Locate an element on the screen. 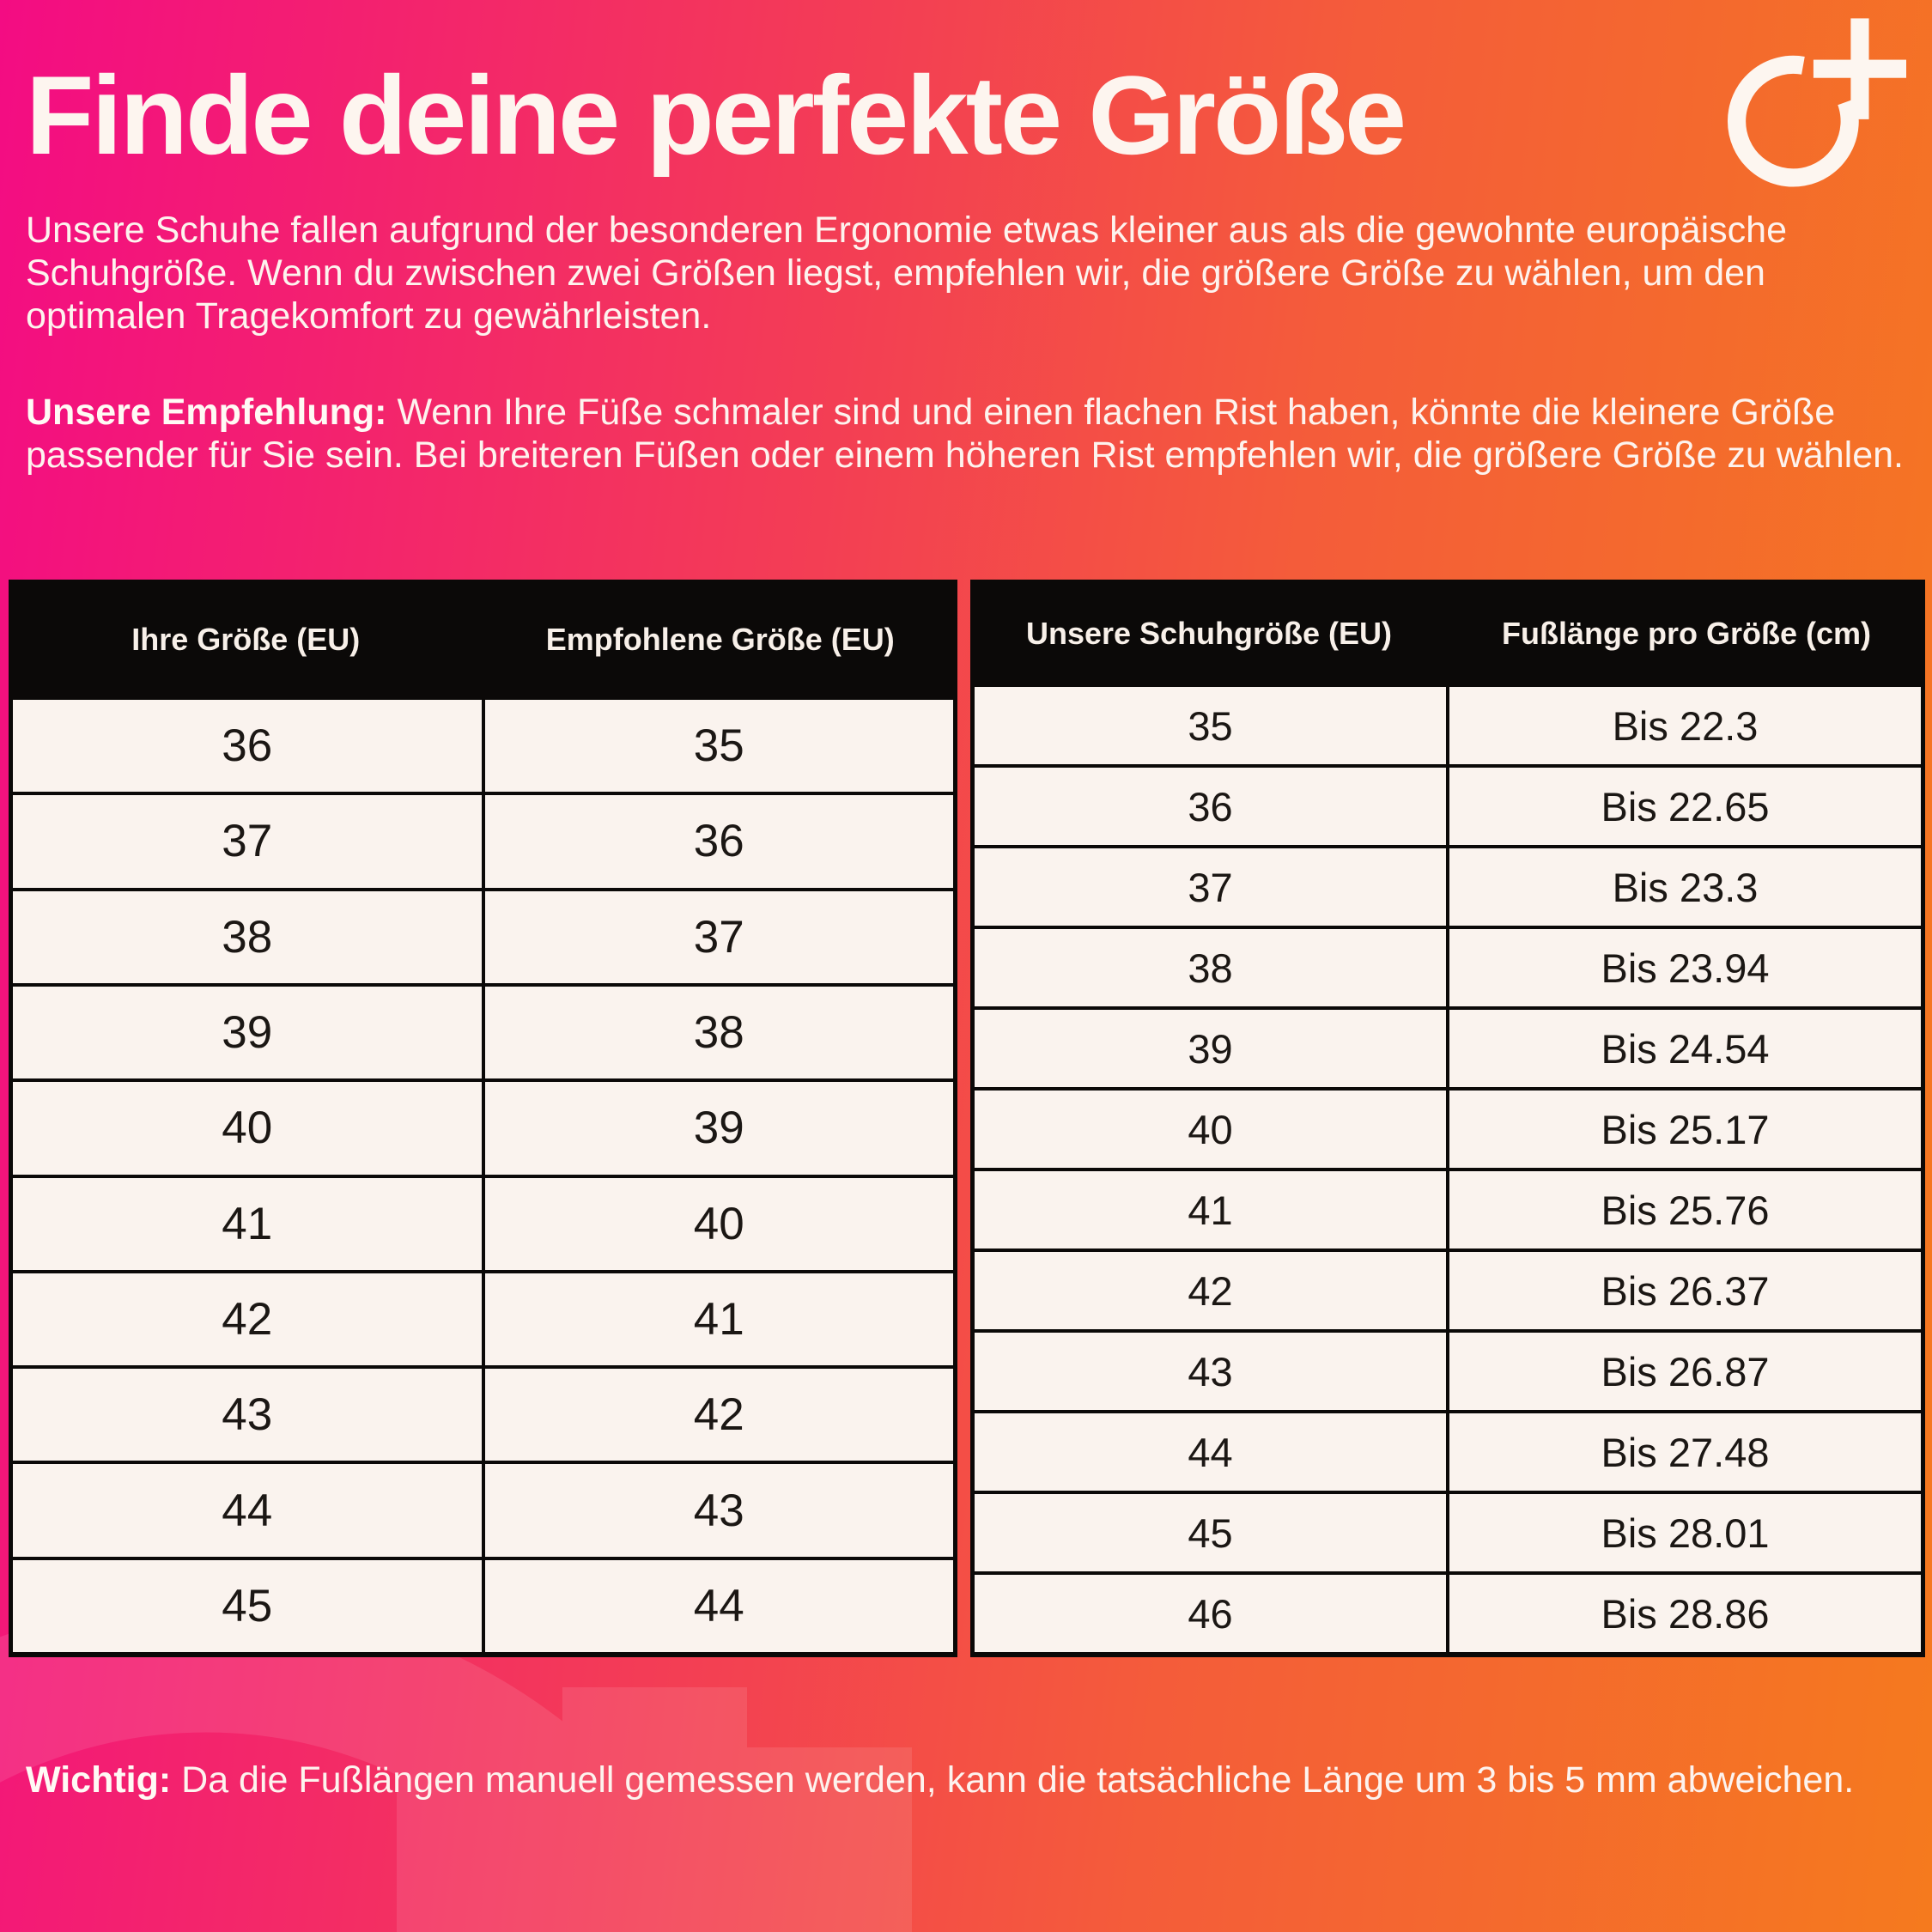 This screenshot has height=1932, width=1932. size-conversion-table-header: Ihre Größe (EU) Empfohlene Größe (EU) is located at coordinates (483, 640).